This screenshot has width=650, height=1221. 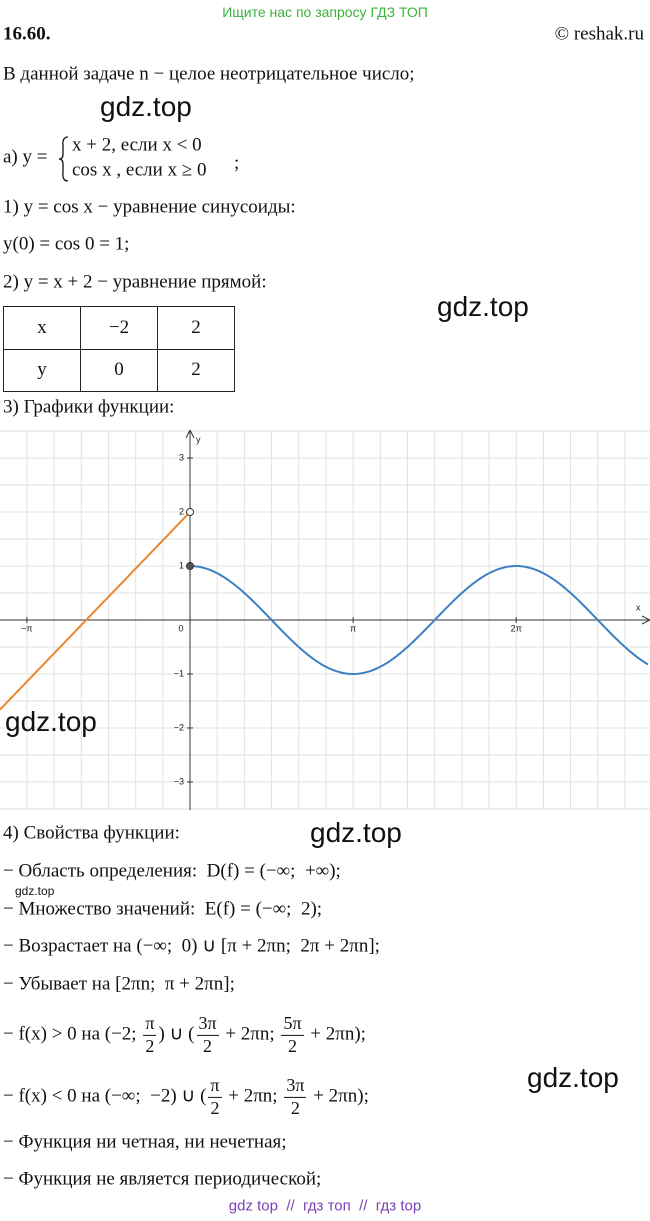 I want to click on copyright: © reshak.ru, so click(x=599, y=34).